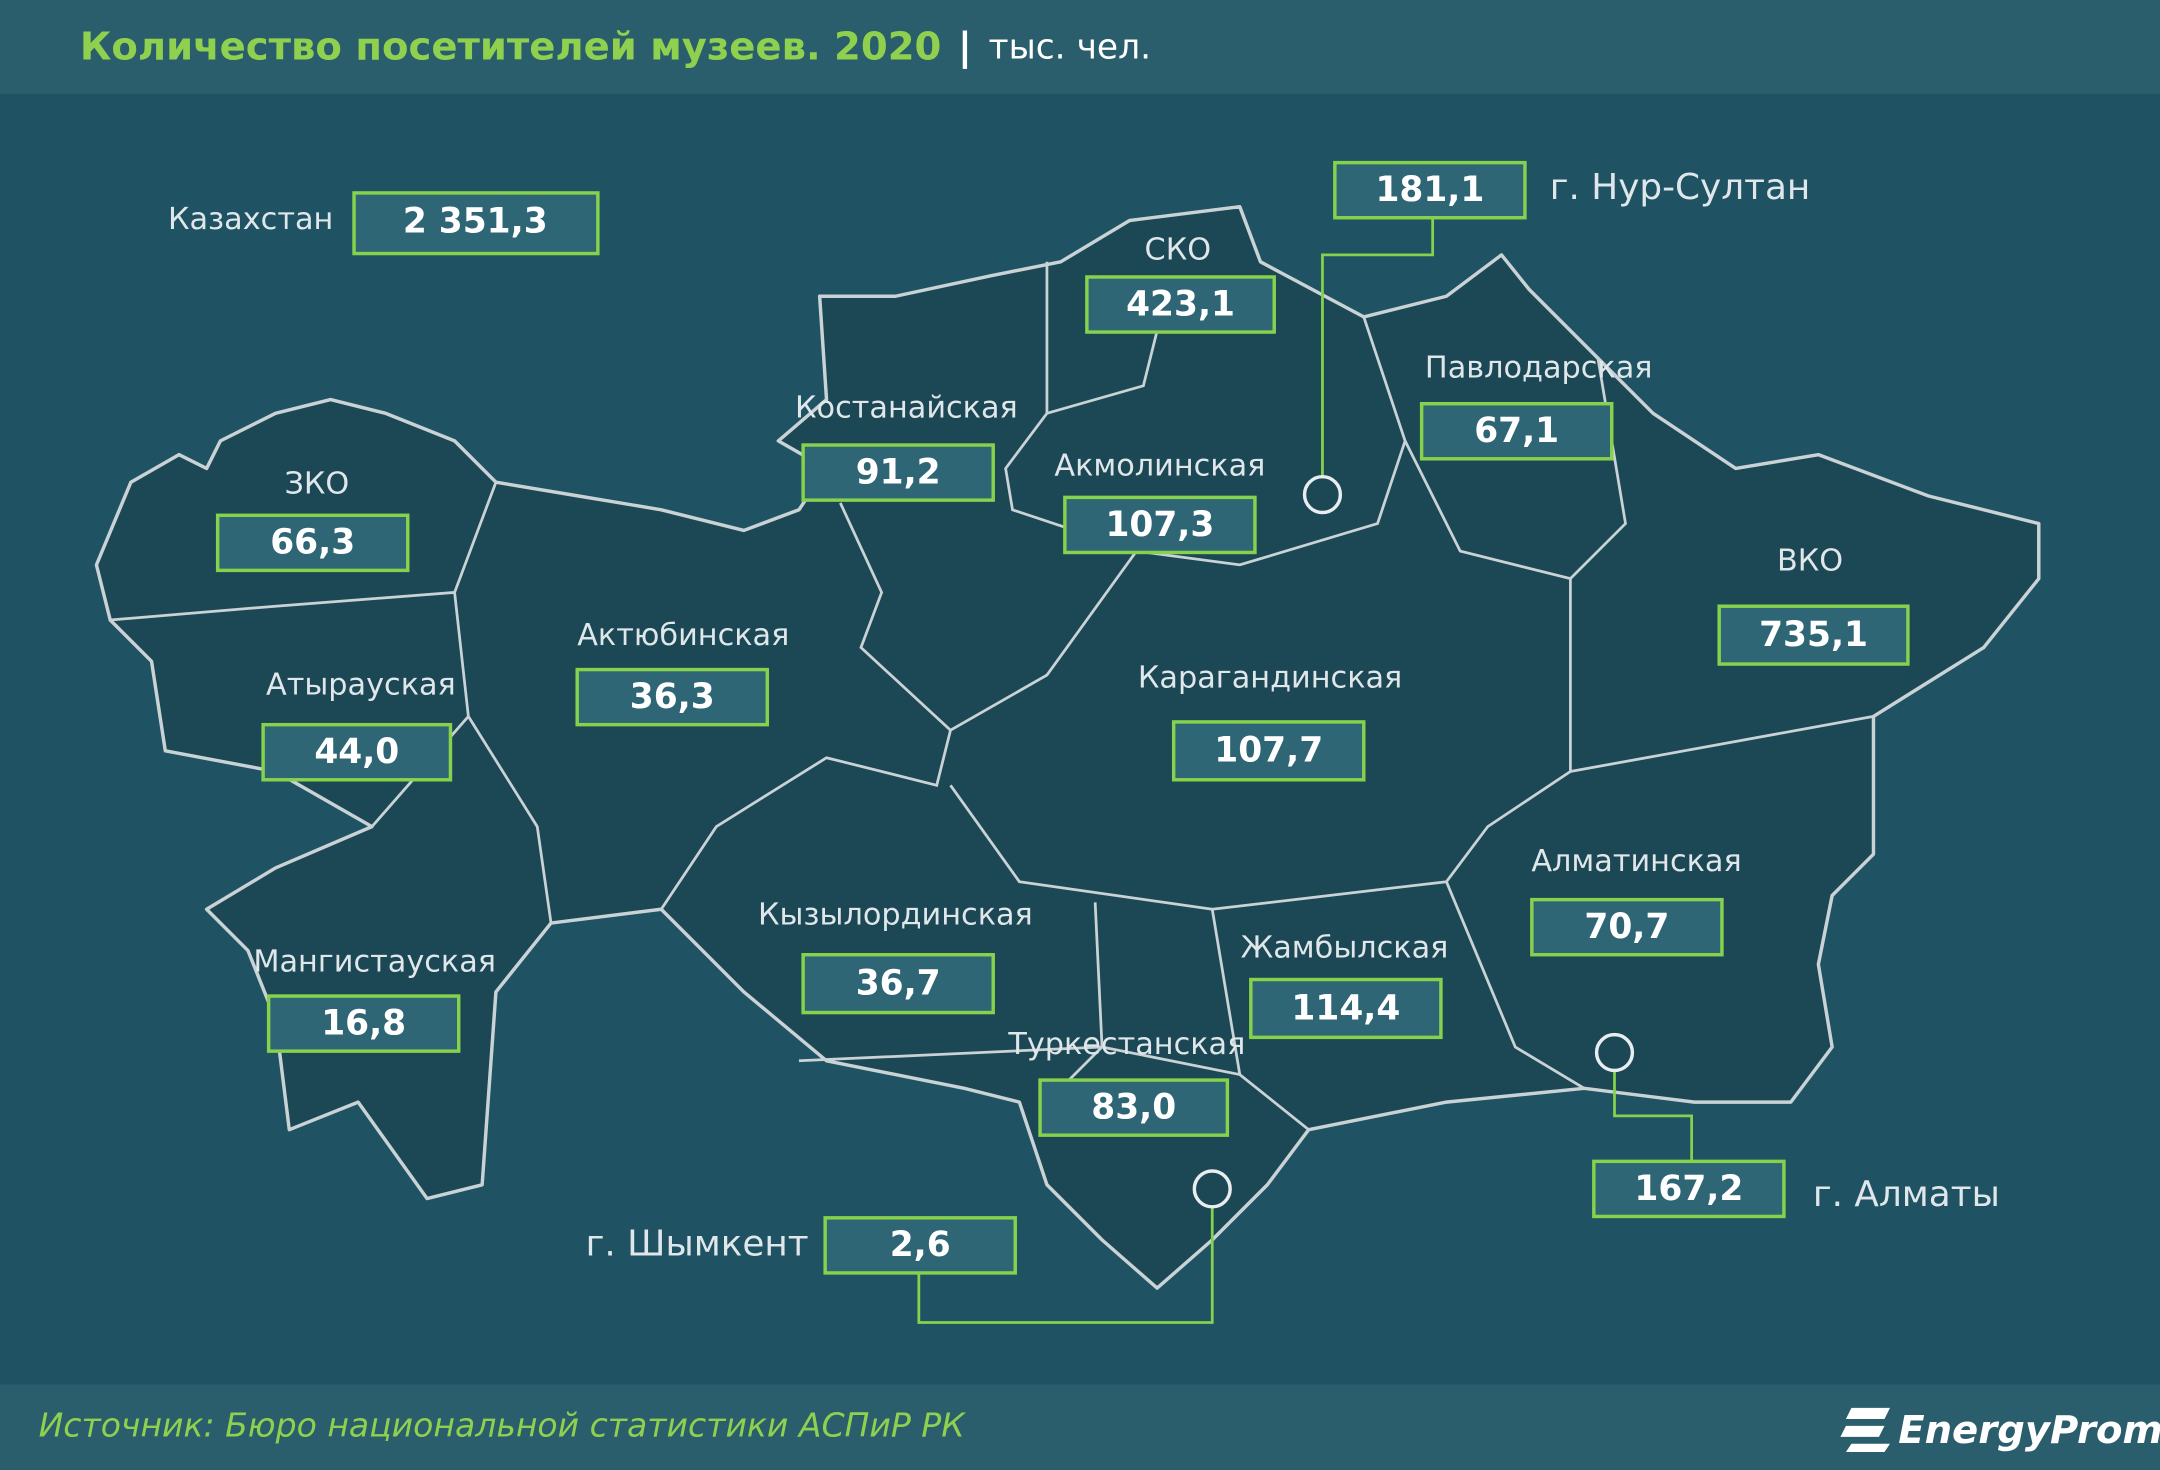 This screenshot has height=1470, width=2160. I want to click on logo: EnergyProm, so click(2000, 1430).